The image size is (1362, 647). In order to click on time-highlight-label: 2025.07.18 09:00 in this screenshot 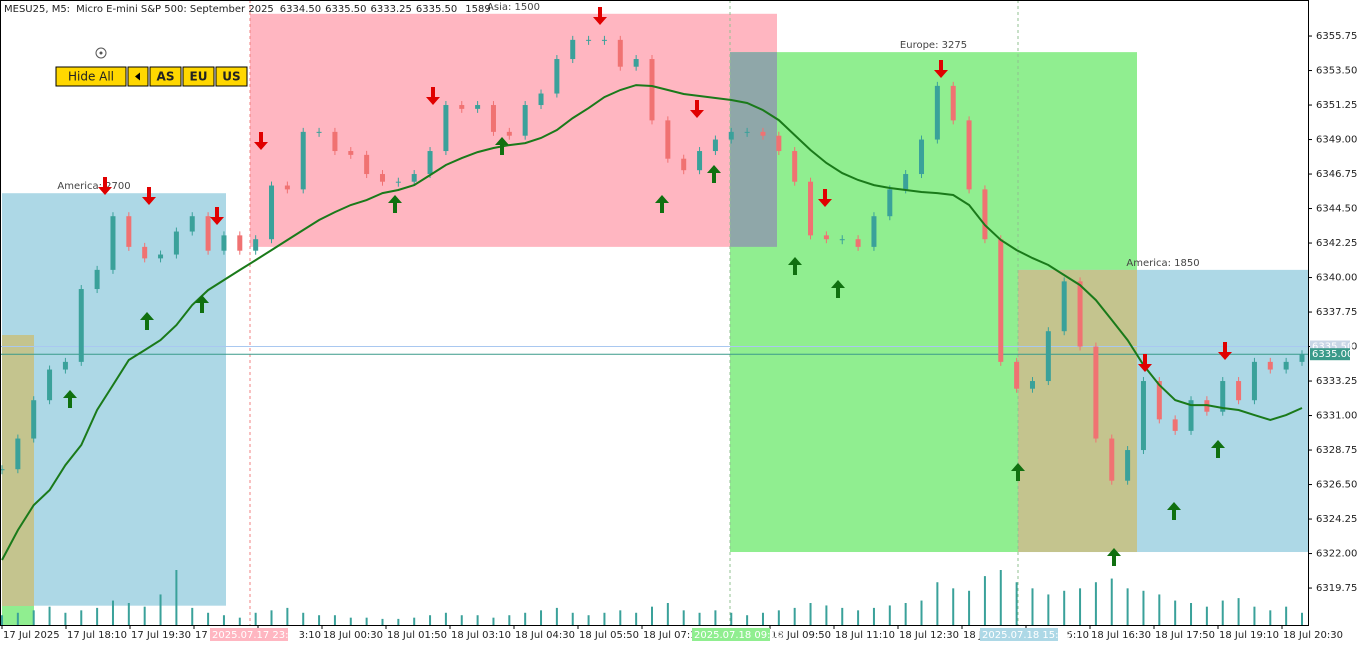, I will do `click(738, 635)`.